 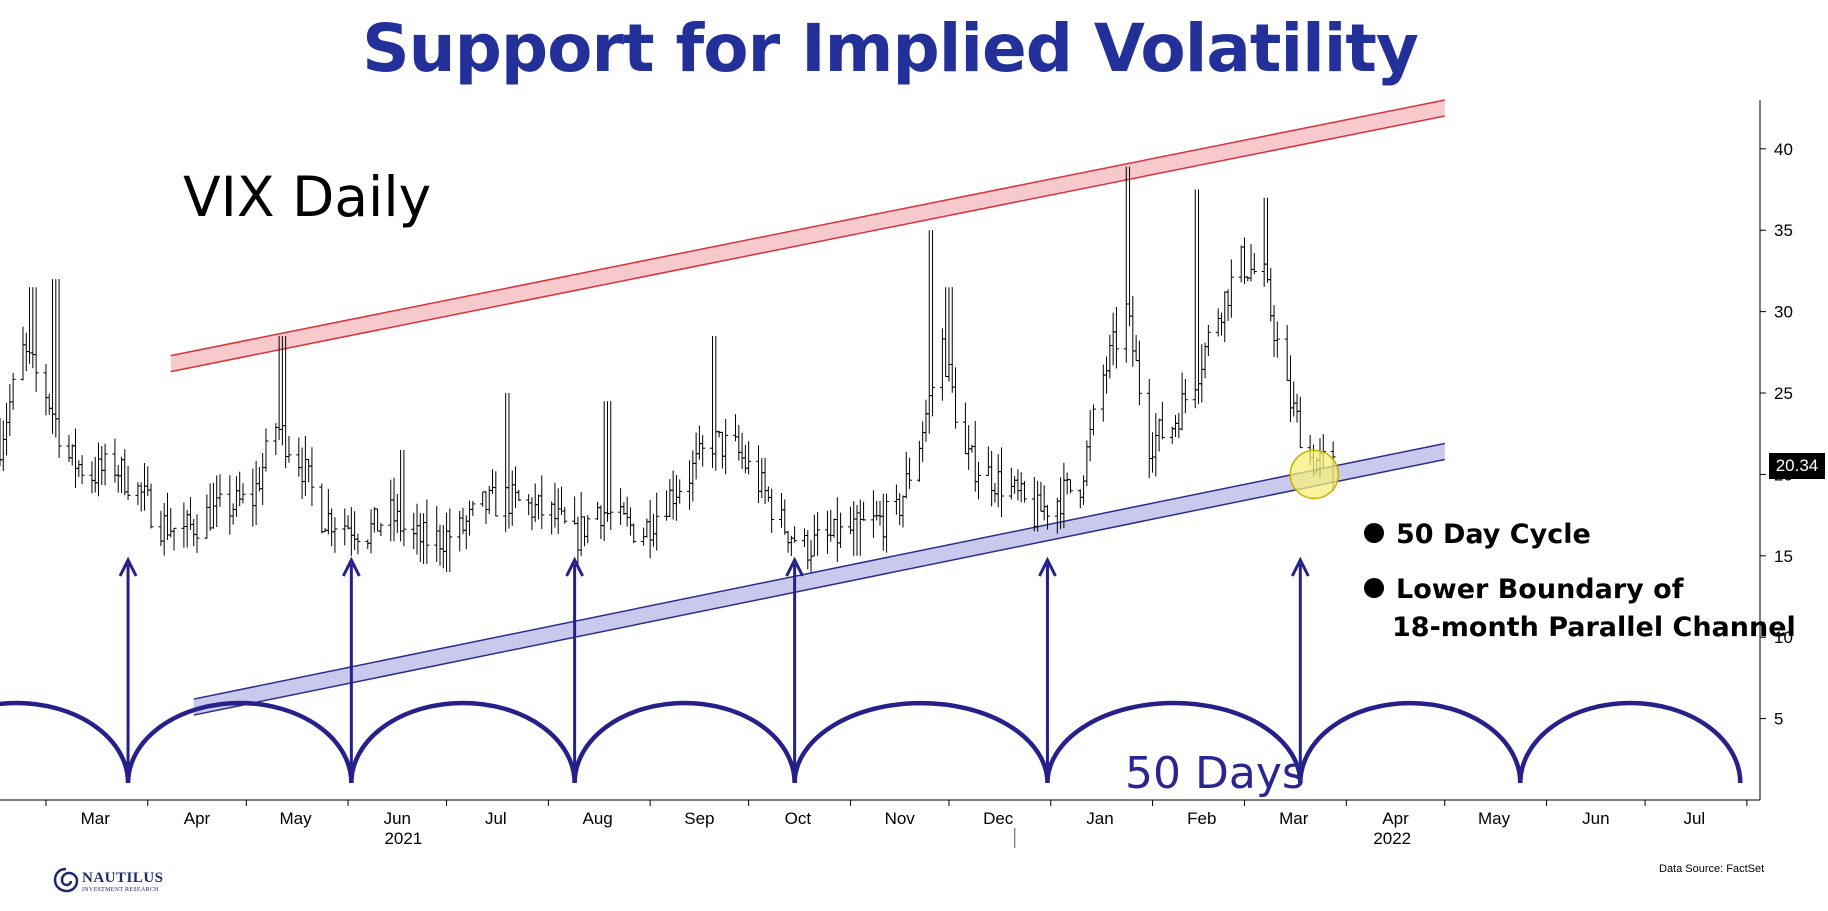 I want to click on x-month-label: Jun, so click(x=1595, y=818).